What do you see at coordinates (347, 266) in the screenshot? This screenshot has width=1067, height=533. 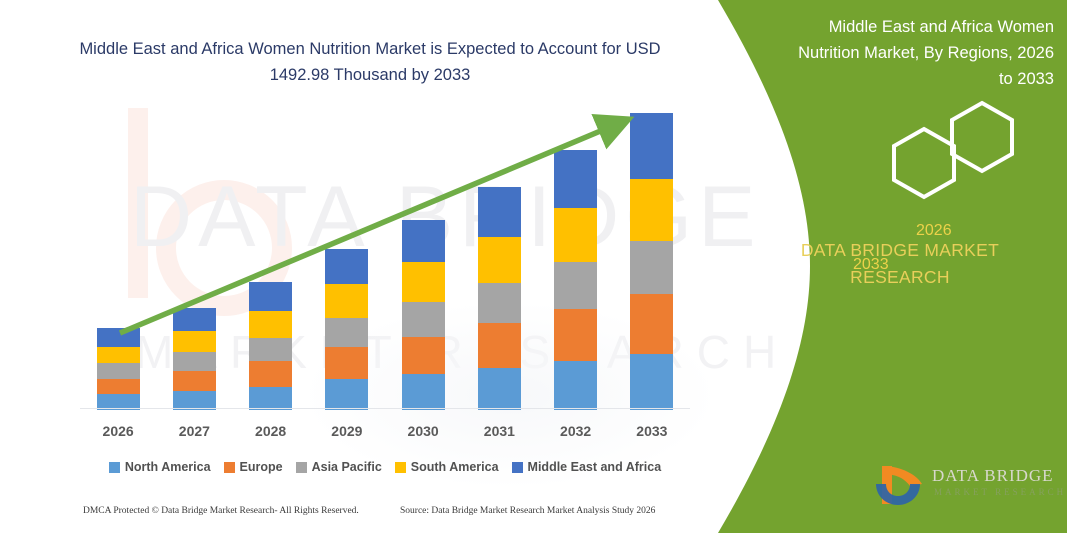 I see `bar-segment-2029-middle-east-and-africa` at bounding box center [347, 266].